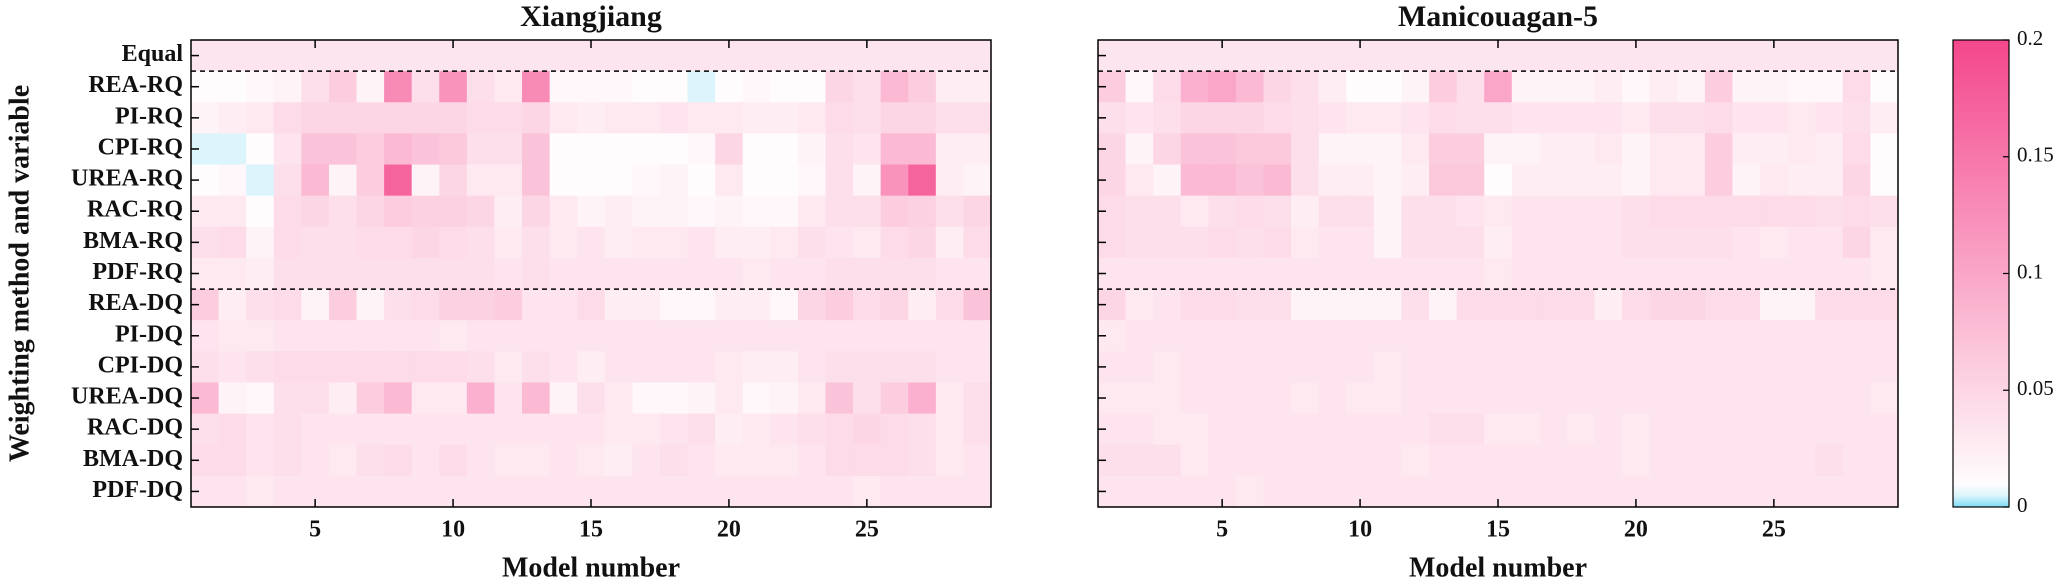 This screenshot has height=585, width=2067. I want to click on y-tick-label: PDF-RQ, so click(137, 272).